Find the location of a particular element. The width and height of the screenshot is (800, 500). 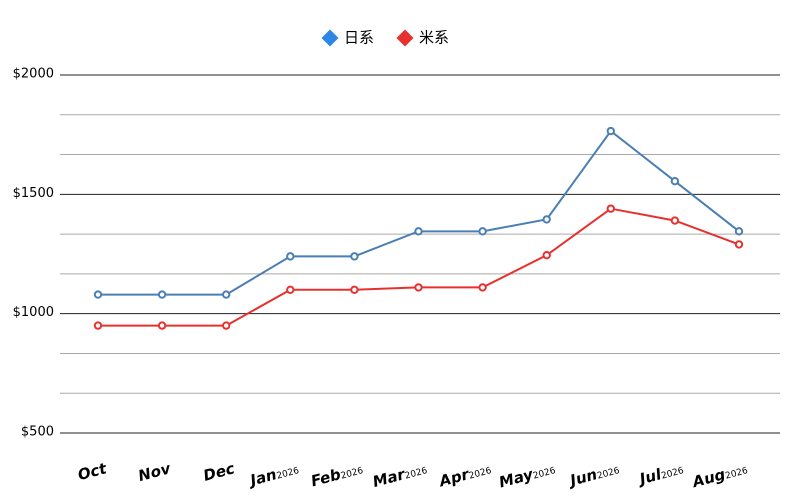

x-tick-label: Feb2026 is located at coordinates (337, 474).